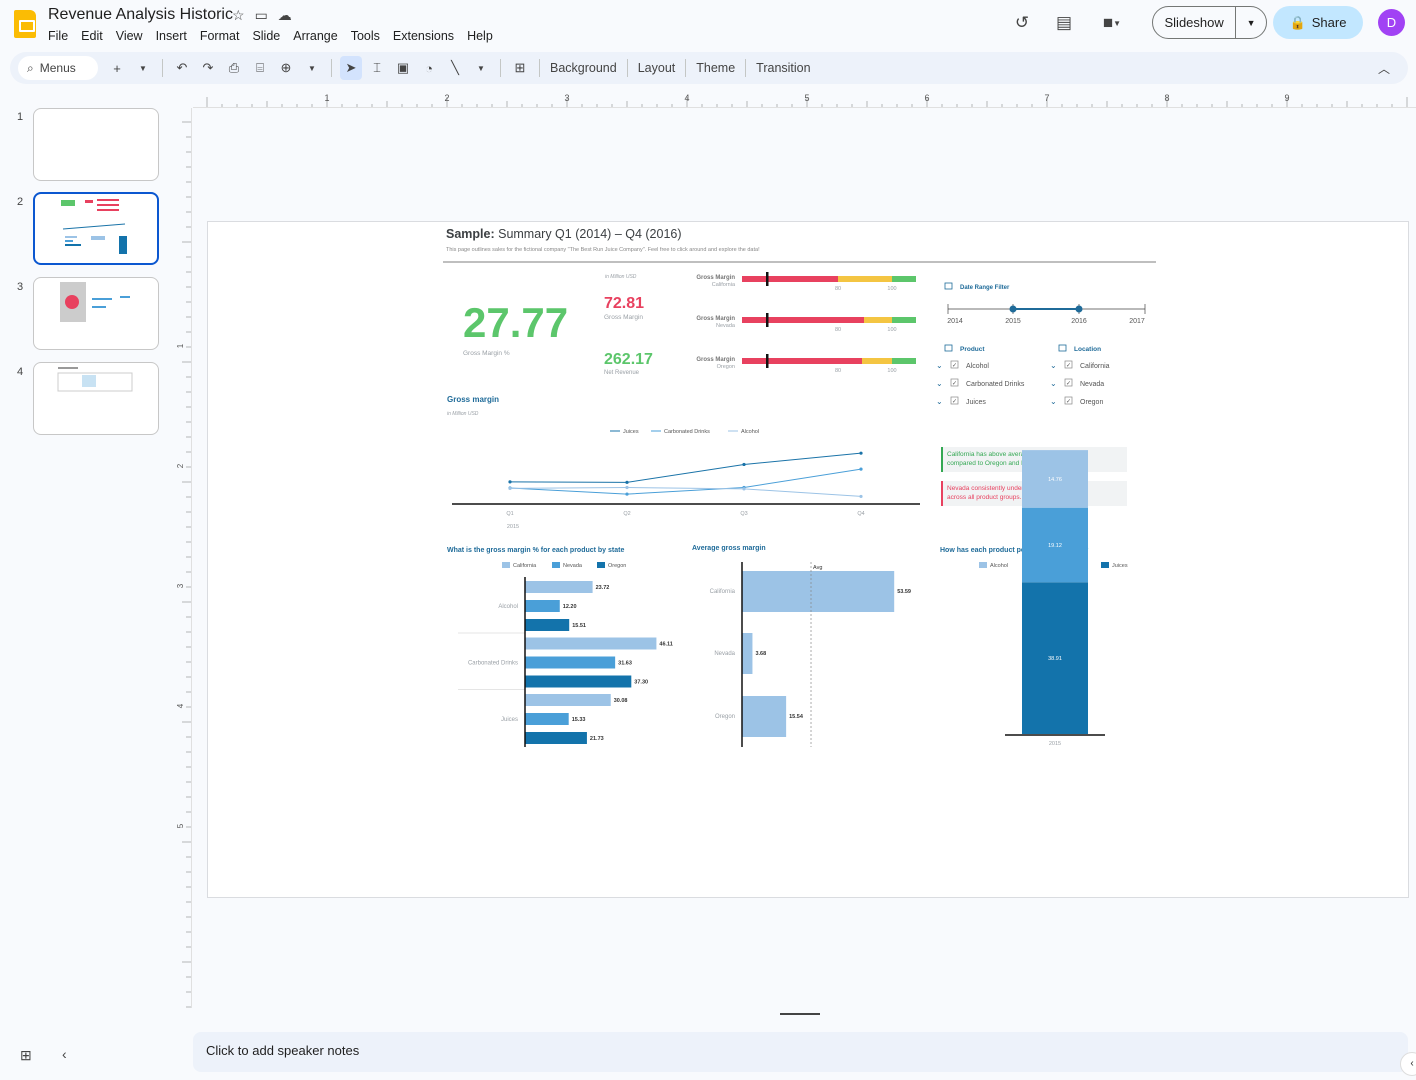  I want to click on menu-view: View, so click(129, 36).